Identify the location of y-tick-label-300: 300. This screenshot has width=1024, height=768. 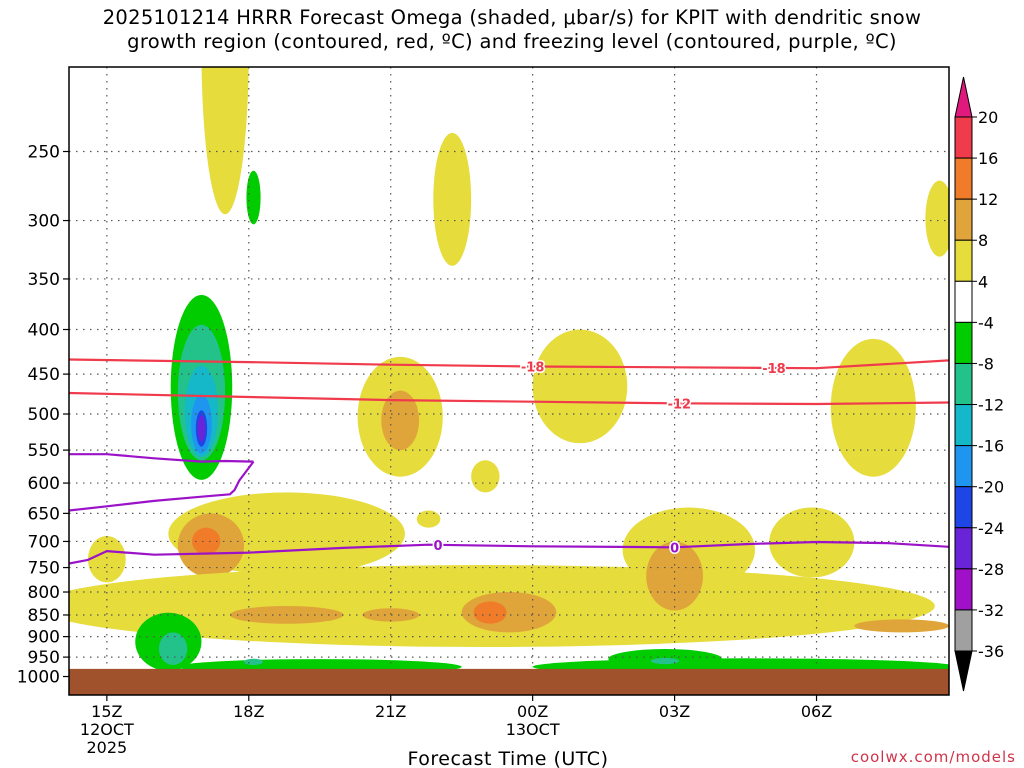
(44, 222).